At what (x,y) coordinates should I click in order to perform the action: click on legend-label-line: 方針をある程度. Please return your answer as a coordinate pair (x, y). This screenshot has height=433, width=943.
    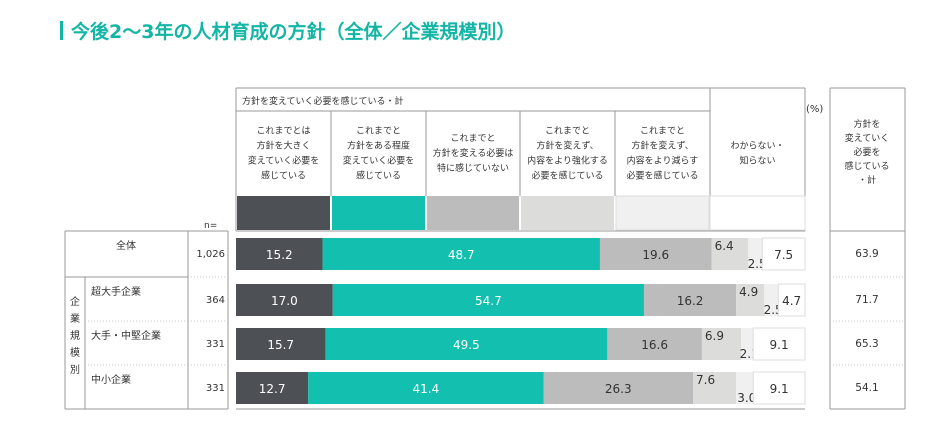
    Looking at the image, I should click on (378, 146).